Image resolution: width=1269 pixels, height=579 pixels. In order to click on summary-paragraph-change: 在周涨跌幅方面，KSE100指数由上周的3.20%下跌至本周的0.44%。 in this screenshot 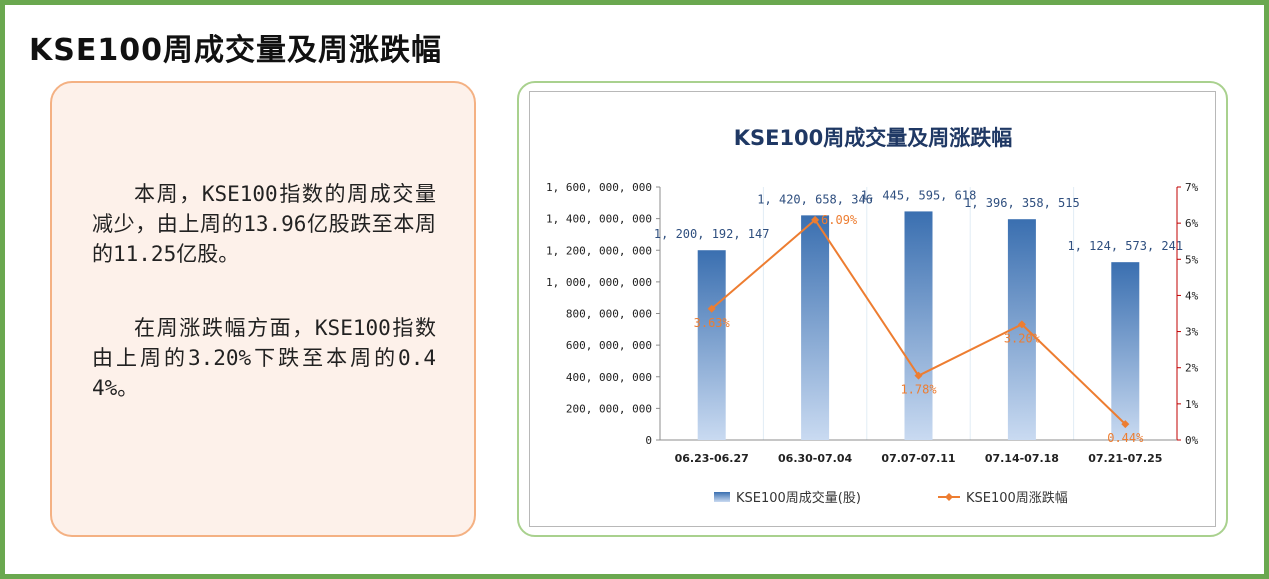, I will do `click(264, 358)`.